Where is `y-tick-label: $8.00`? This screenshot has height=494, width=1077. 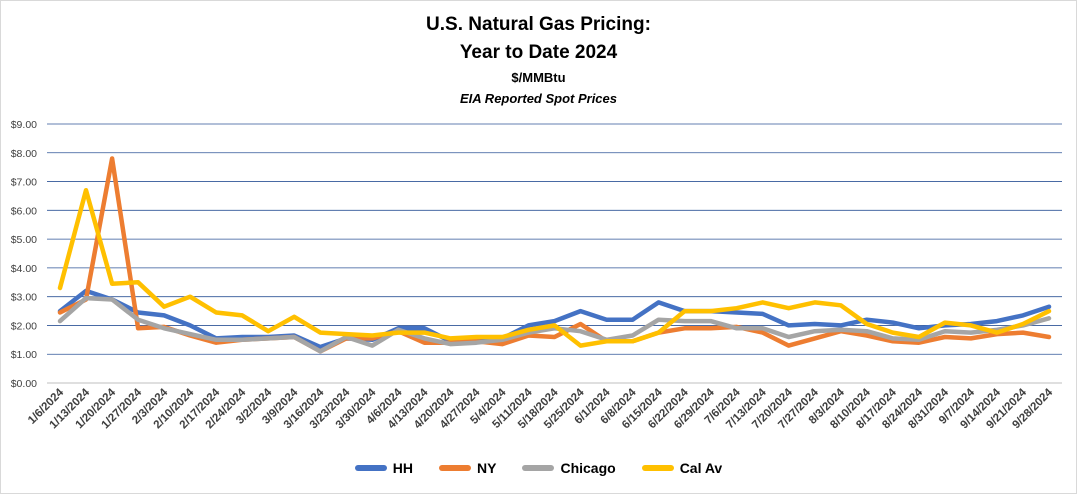 y-tick-label: $8.00 is located at coordinates (24, 154).